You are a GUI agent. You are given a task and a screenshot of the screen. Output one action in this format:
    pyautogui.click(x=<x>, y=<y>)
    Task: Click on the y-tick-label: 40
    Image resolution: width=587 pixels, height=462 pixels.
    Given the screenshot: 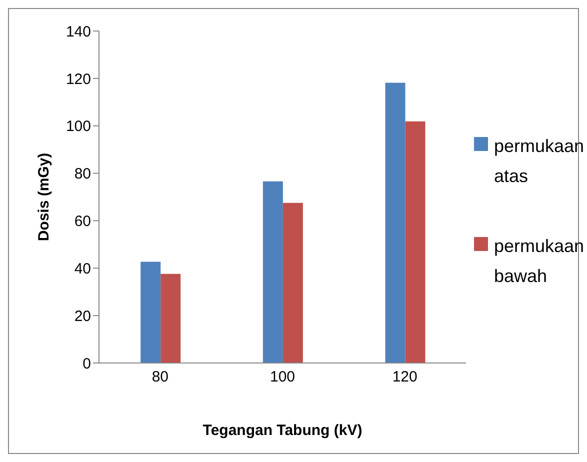 What is the action you would take?
    pyautogui.click(x=82, y=269)
    